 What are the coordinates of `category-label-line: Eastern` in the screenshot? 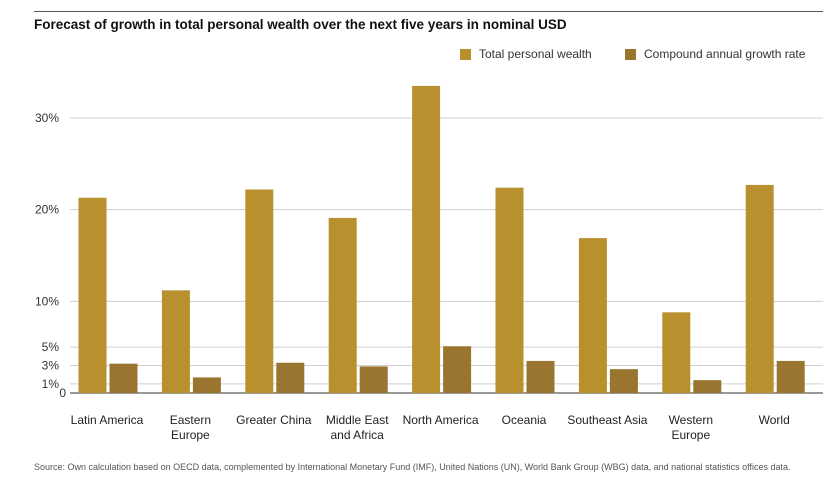 It's located at (190, 420).